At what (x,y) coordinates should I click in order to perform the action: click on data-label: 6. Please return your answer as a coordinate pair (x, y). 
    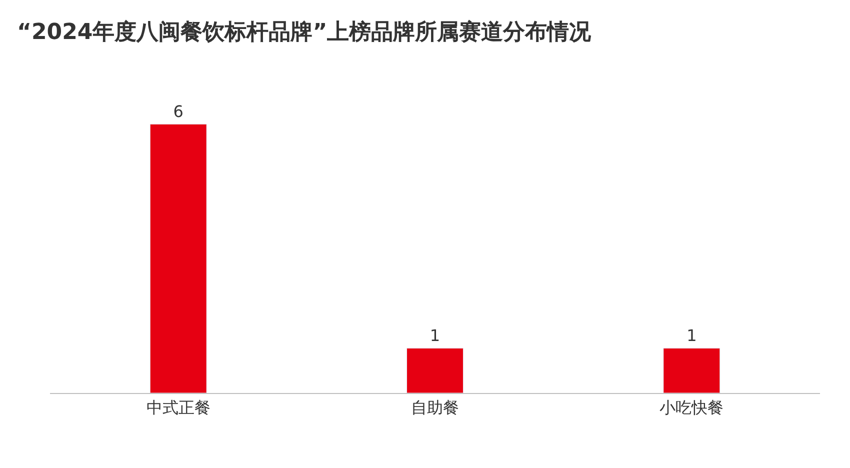
    Looking at the image, I should click on (178, 112).